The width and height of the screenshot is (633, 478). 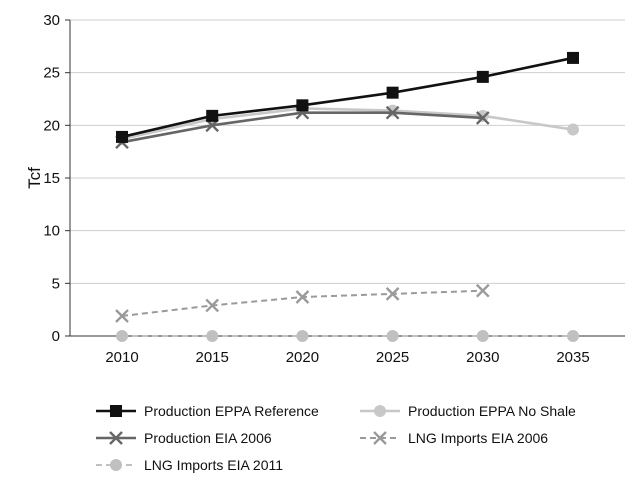 What do you see at coordinates (482, 357) in the screenshot?
I see `x-tick-label: 2030` at bounding box center [482, 357].